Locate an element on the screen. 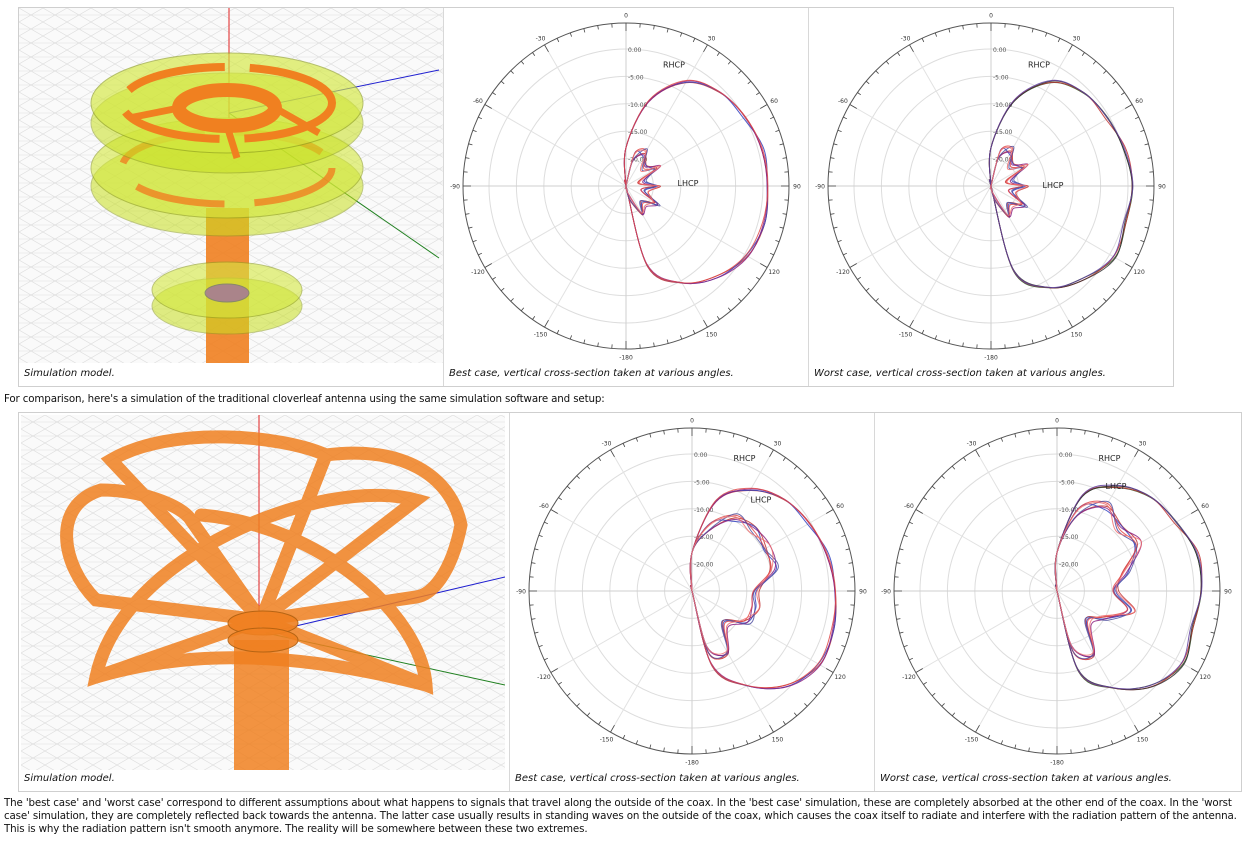 The height and width of the screenshot is (842, 1255). angle-tick-label: 30 is located at coordinates (712, 38).